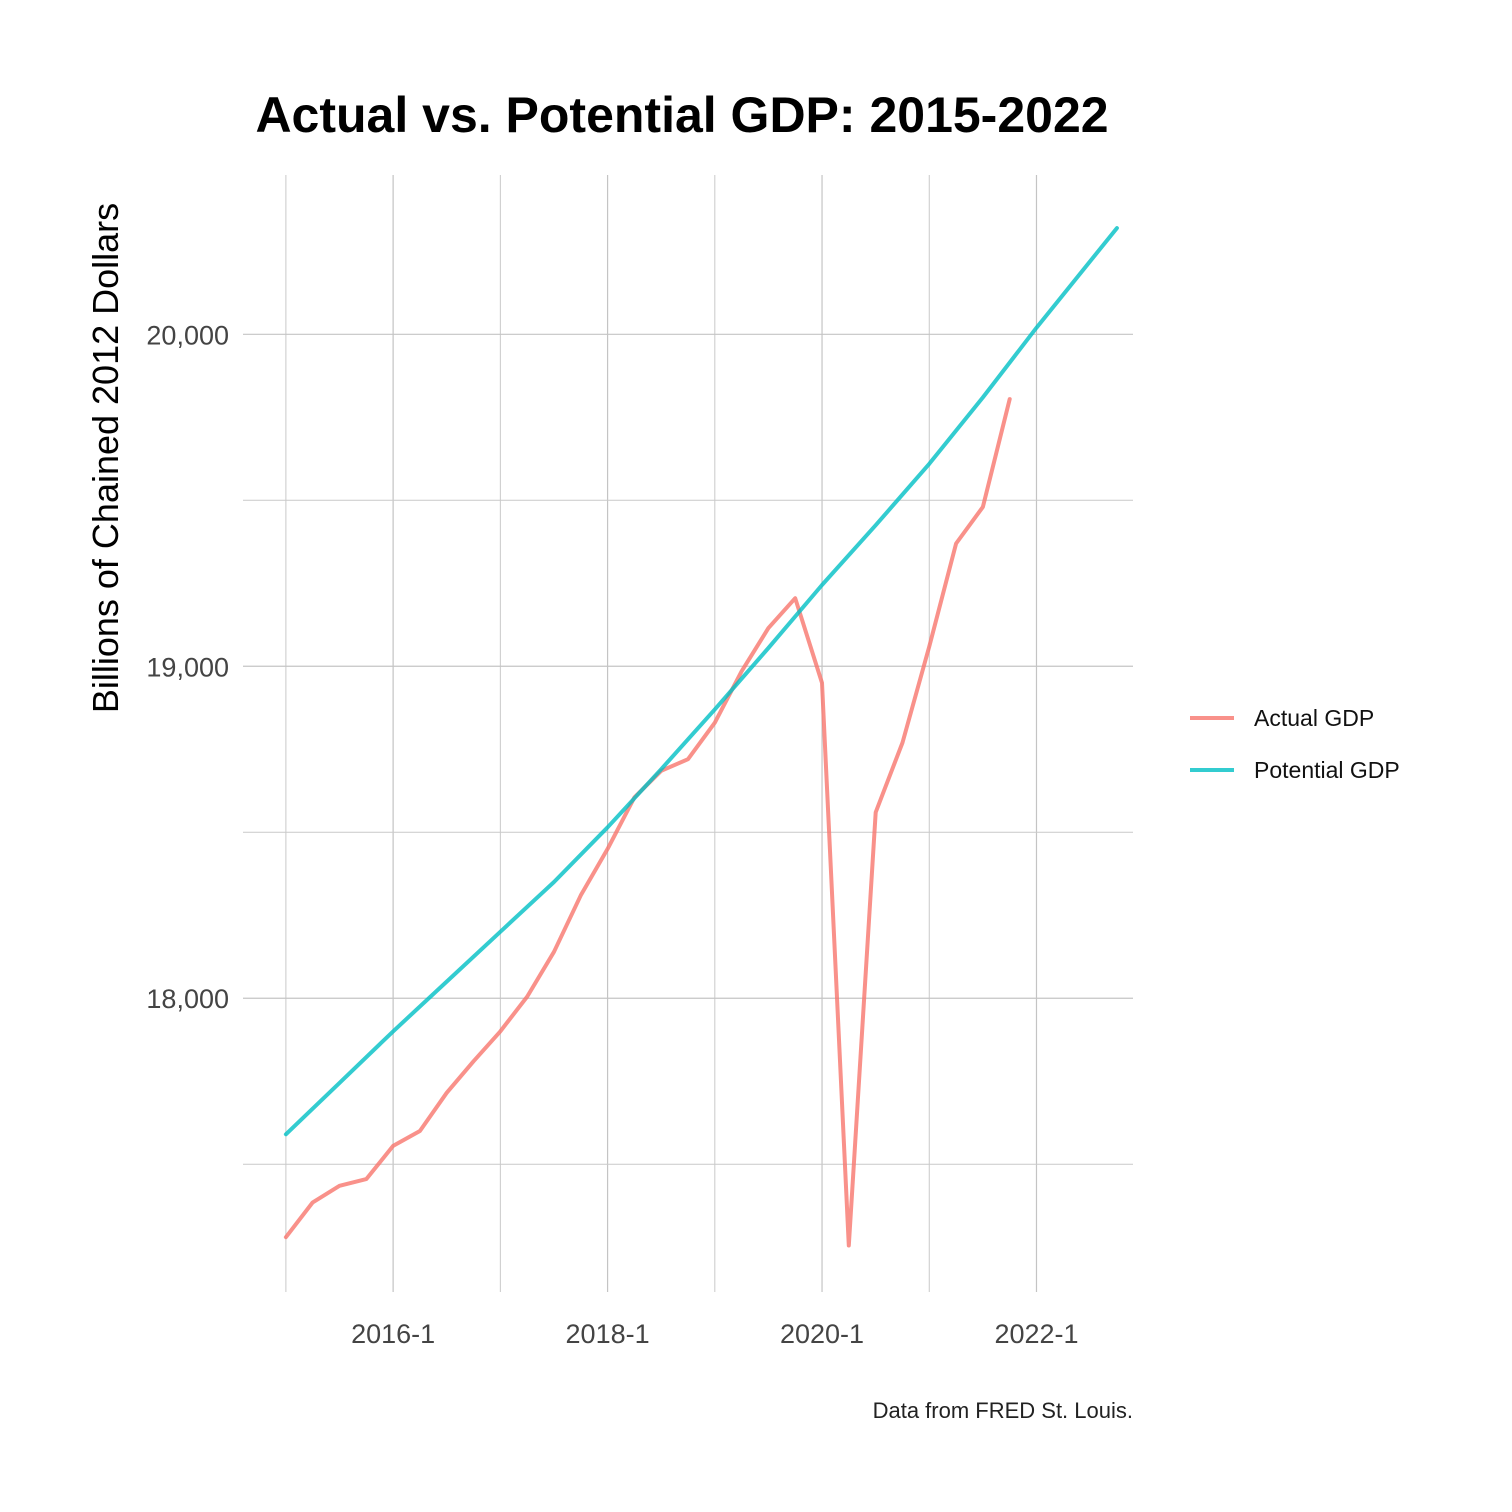 The height and width of the screenshot is (1512, 1512). I want to click on x-tick-label: 2020-1, so click(822, 1334).